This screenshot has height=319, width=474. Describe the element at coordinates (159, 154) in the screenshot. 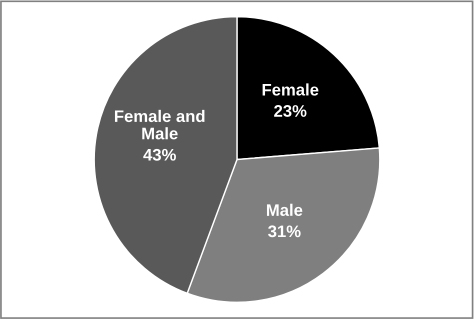

I see `data-label: 43%` at that location.